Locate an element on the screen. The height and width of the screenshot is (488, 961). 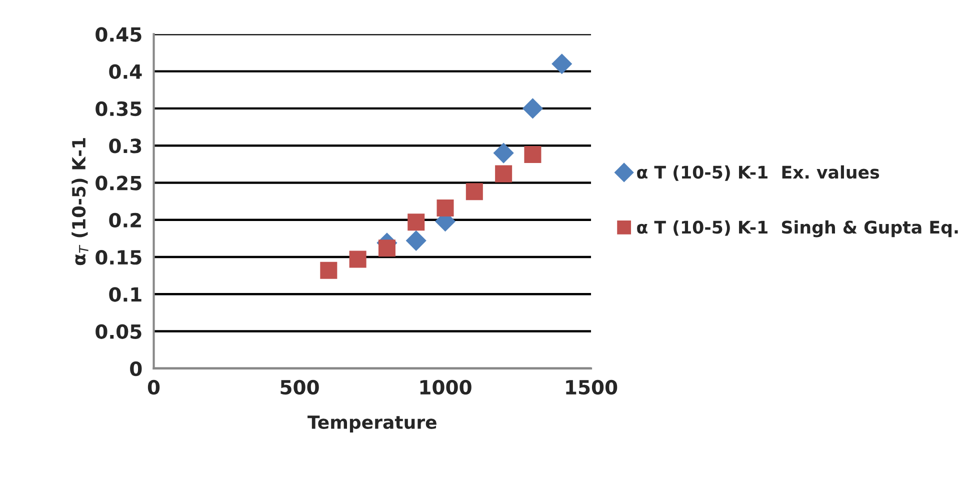
x-axis-title: Temperature is located at coordinates (372, 424).